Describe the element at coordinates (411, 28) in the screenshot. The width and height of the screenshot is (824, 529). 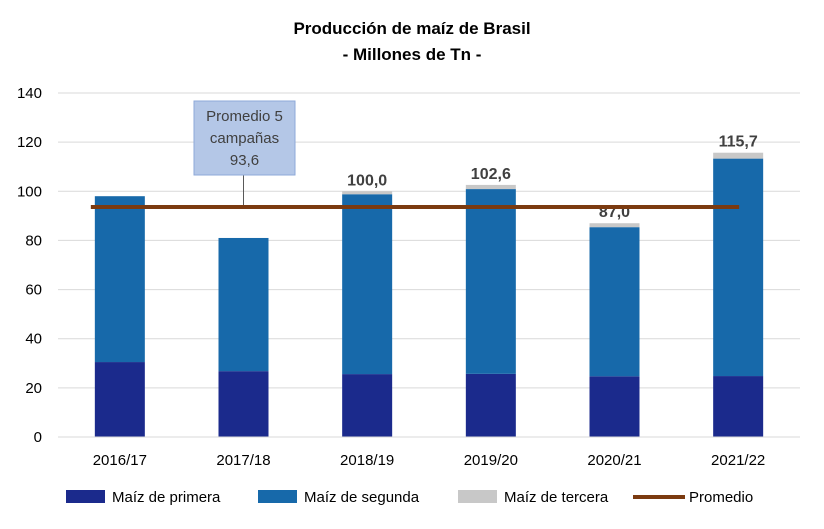
I see `chart-title-line-1: Producción de maíz de Brasil` at that location.